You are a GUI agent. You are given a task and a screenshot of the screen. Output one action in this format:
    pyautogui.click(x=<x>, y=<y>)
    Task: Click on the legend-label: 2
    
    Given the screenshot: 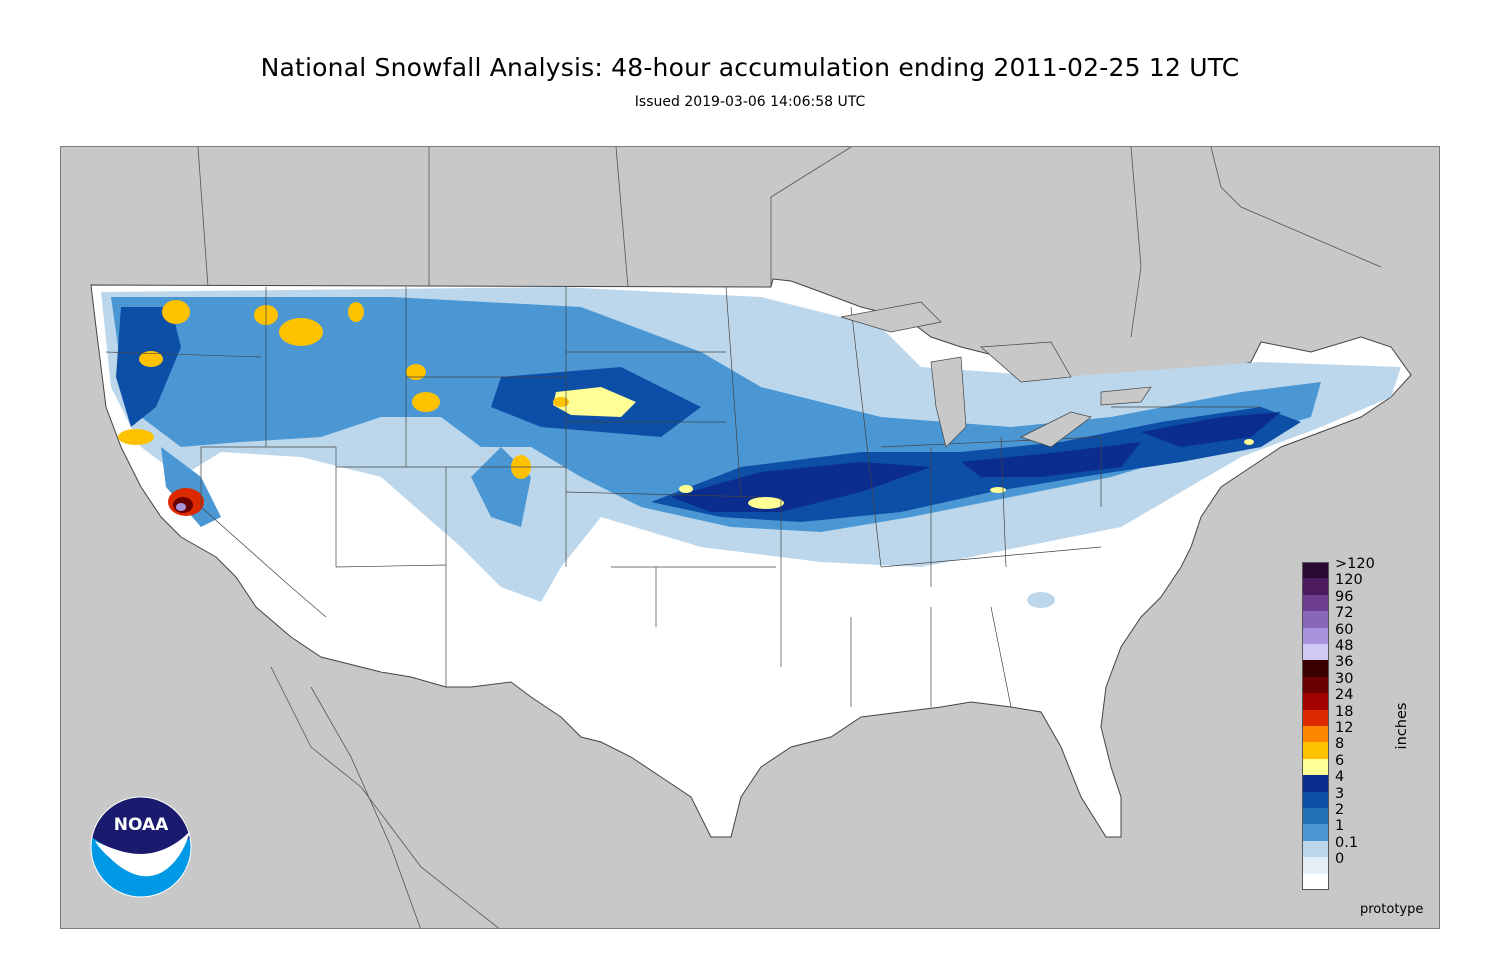 What is the action you would take?
    pyautogui.click(x=1340, y=810)
    